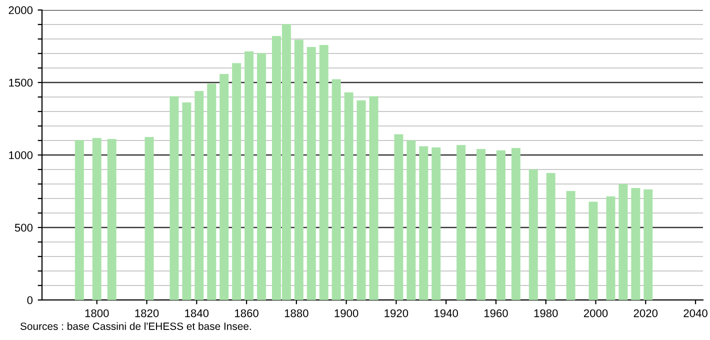 This screenshot has height=340, width=710. Describe the element at coordinates (197, 313) in the screenshot. I see `x-tick-label: 1840` at that location.